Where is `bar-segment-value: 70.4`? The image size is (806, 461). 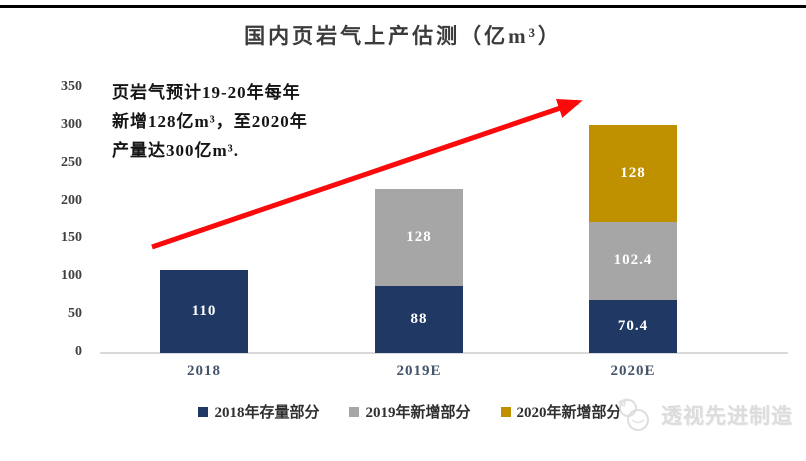 bar-segment-value: 70.4 is located at coordinates (633, 325).